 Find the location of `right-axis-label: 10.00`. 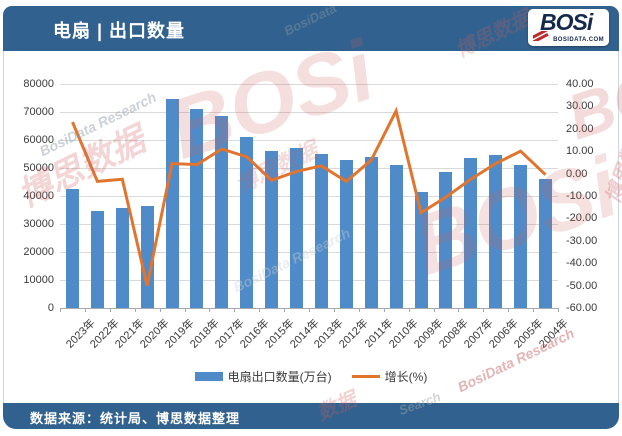

right-axis-label: 10.00 is located at coordinates (580, 151).